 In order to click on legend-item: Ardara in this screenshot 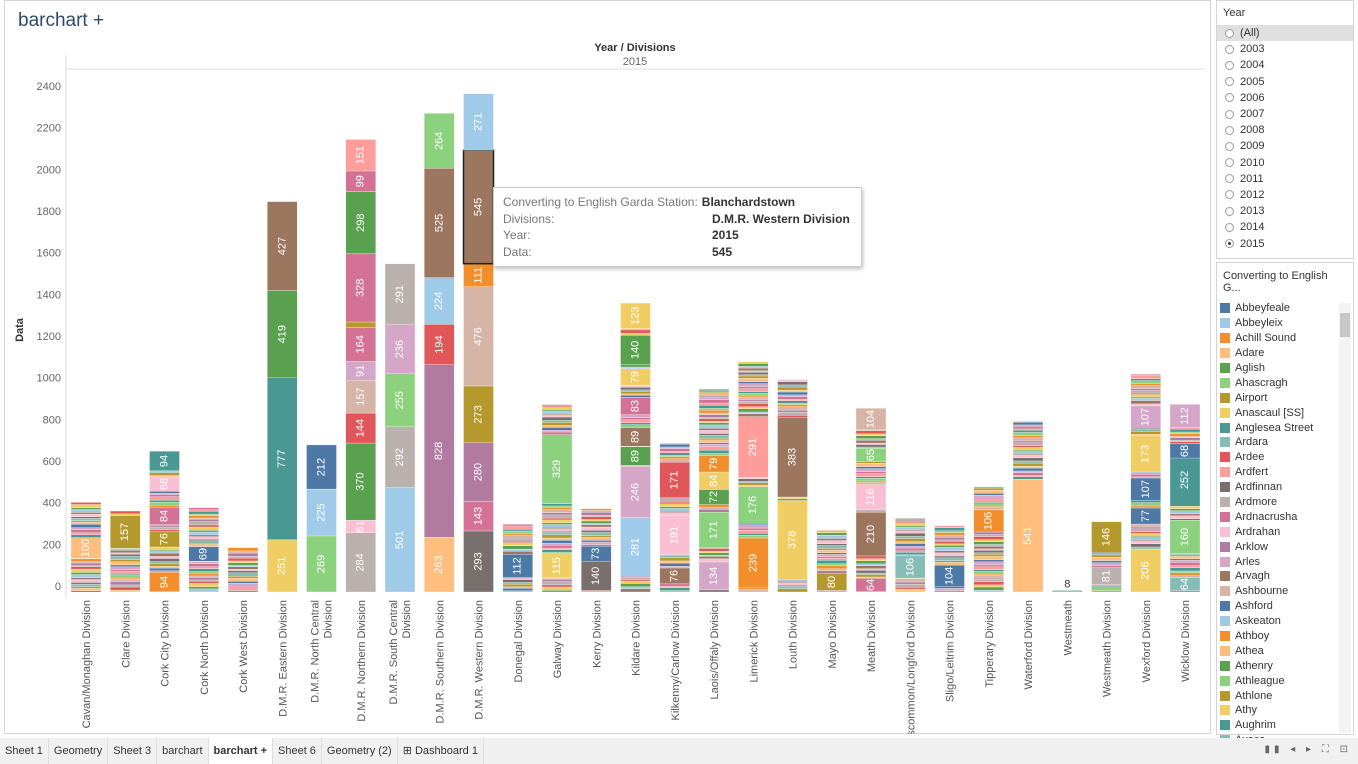, I will do `click(1285, 442)`.